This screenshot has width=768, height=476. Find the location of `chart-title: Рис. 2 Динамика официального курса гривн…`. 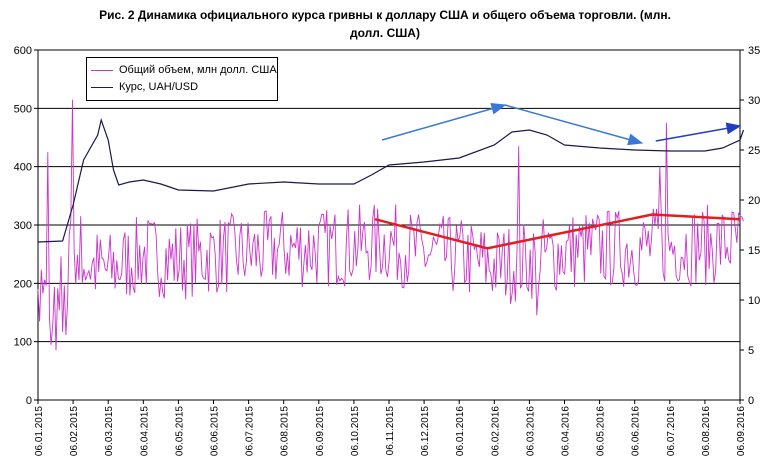

chart-title: Рис. 2 Динамика официального курса гривн… is located at coordinates (385, 24).